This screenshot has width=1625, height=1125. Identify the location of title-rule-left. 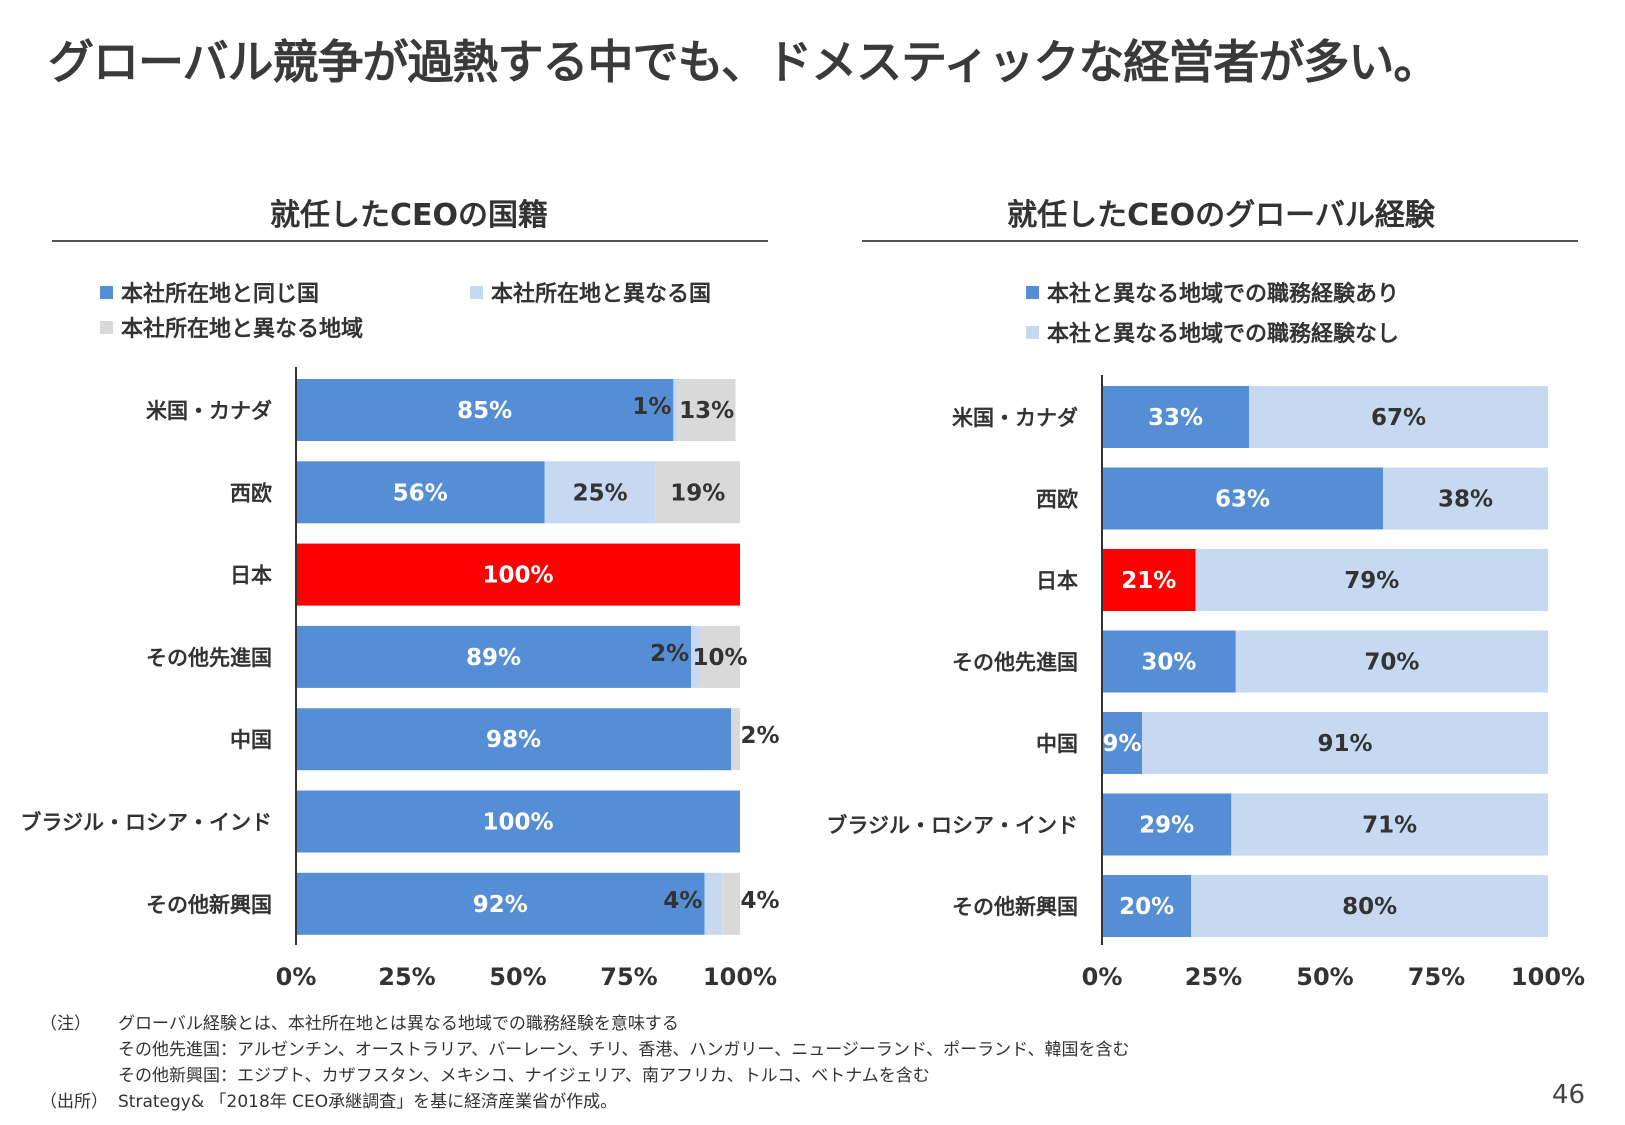
(410, 241).